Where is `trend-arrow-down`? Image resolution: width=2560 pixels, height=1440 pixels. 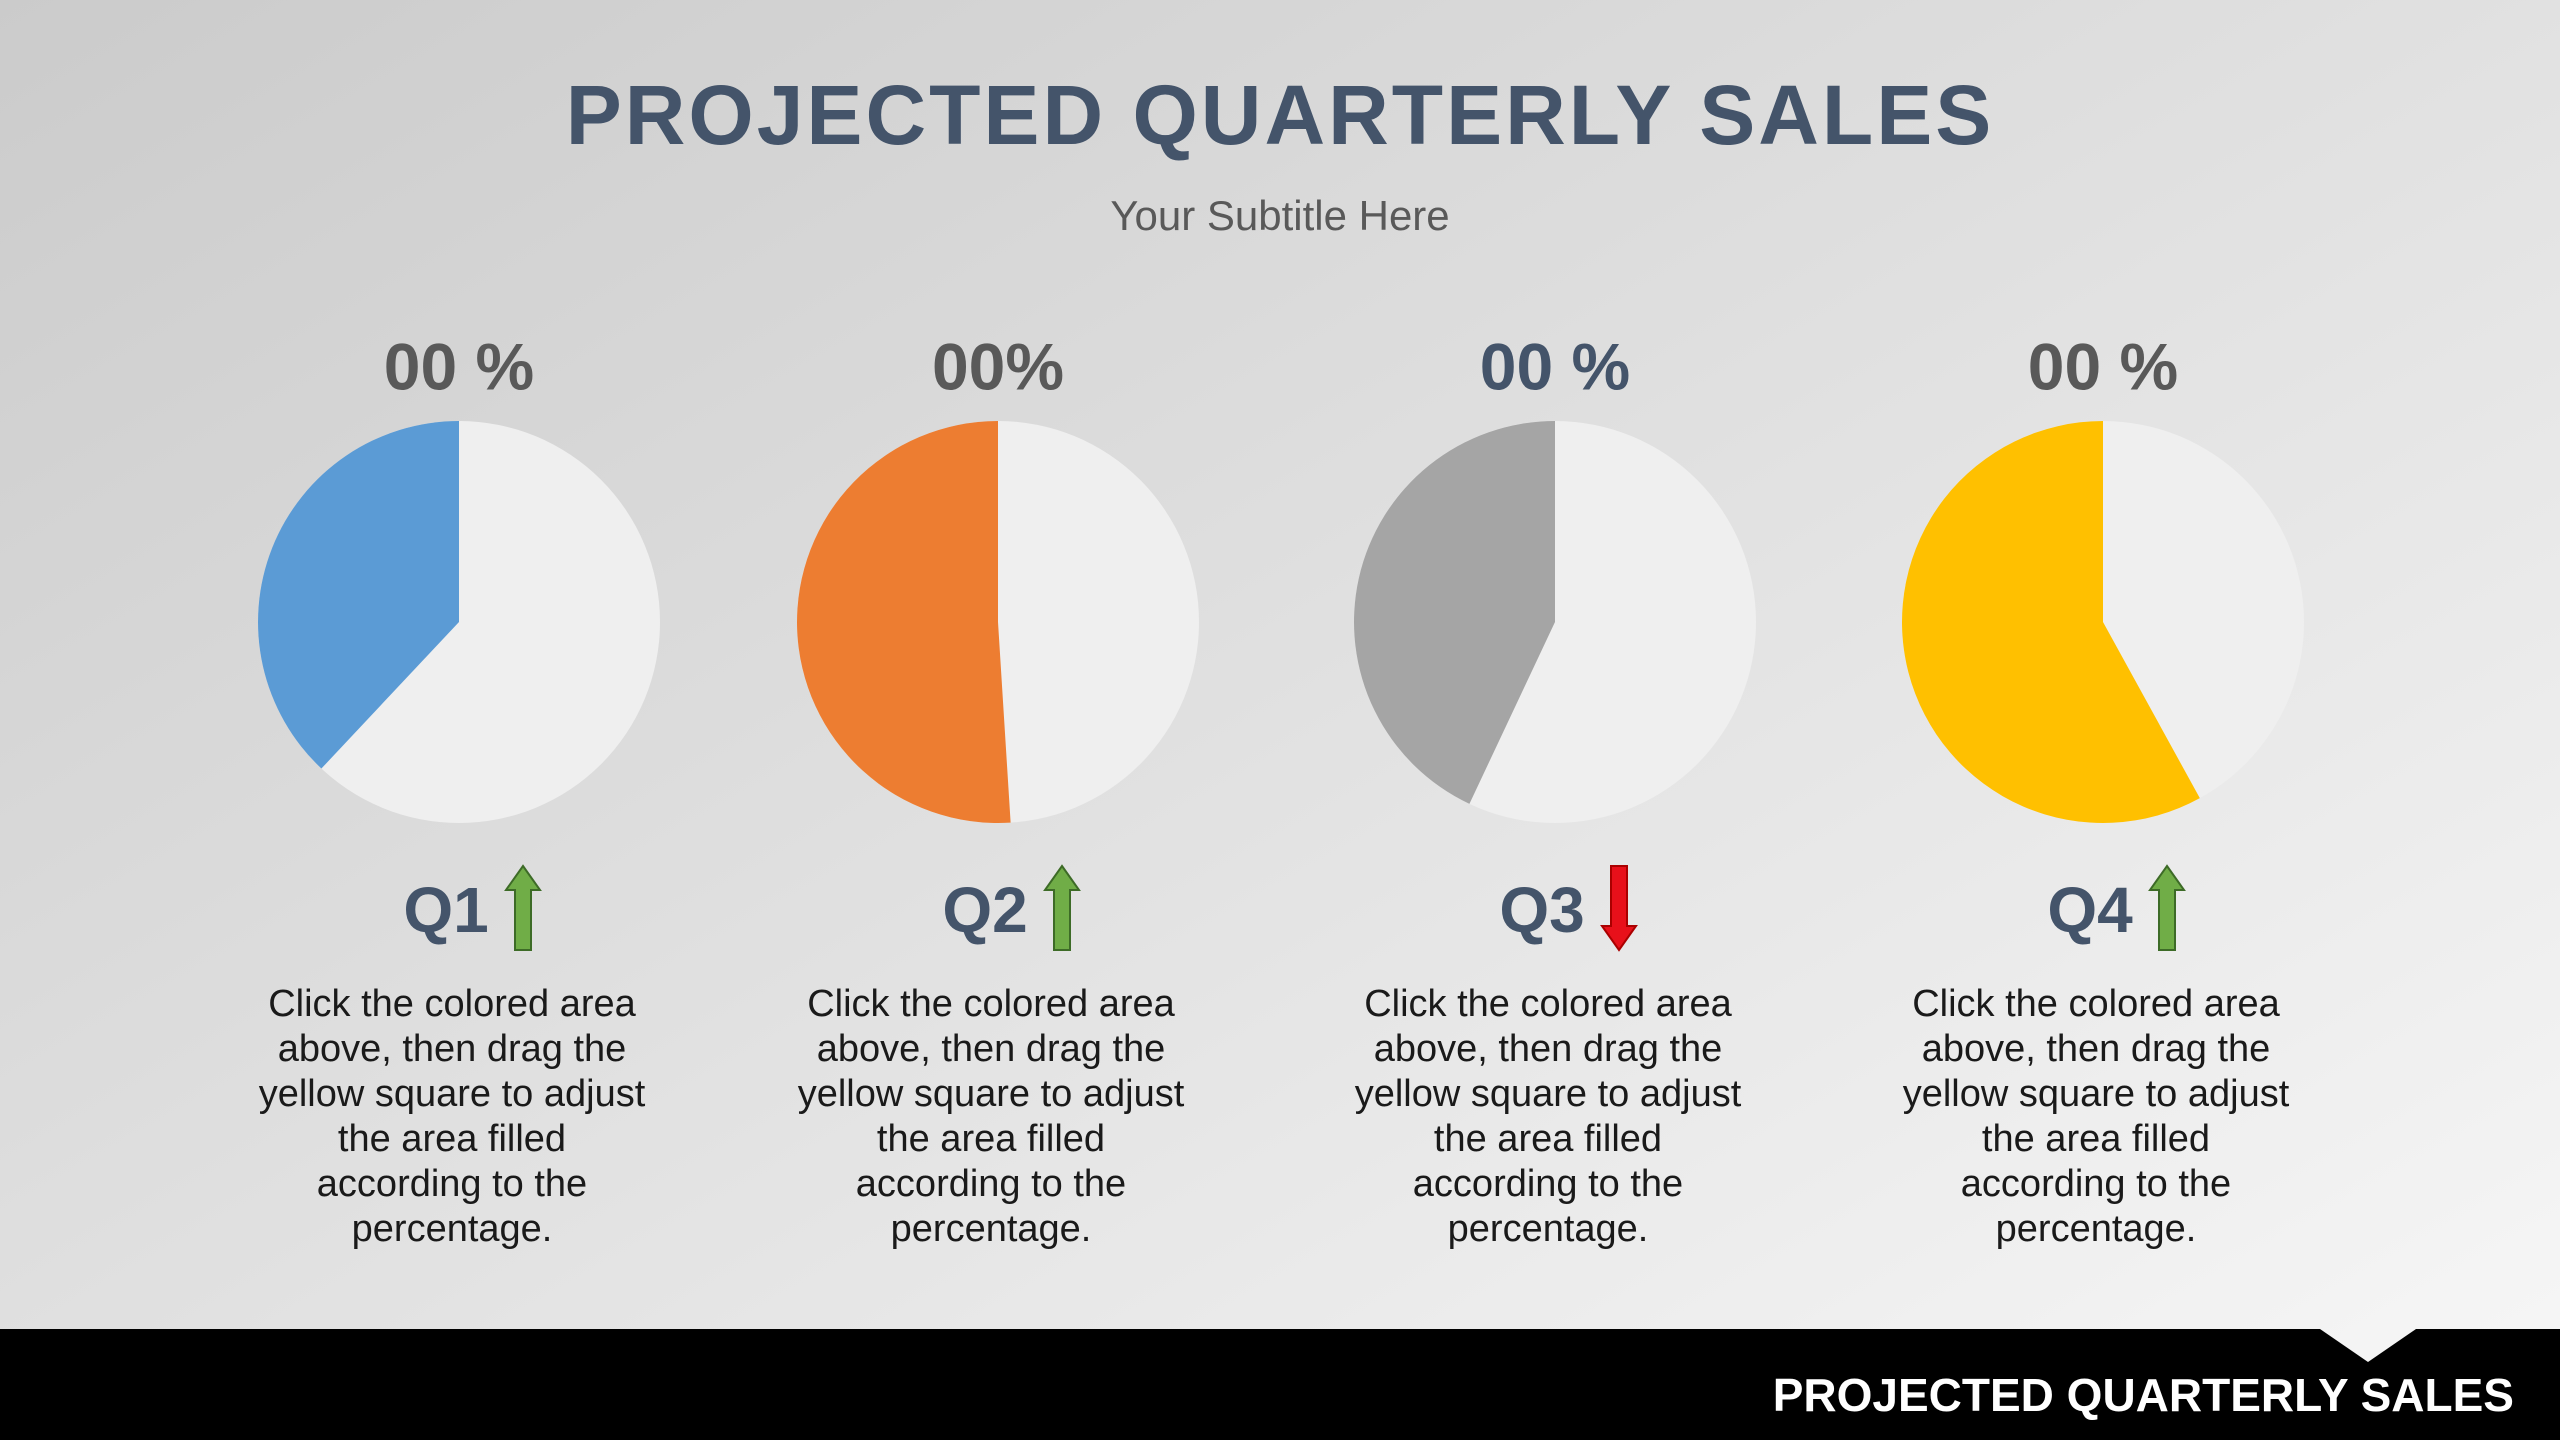
trend-arrow-down is located at coordinates (1619, 908).